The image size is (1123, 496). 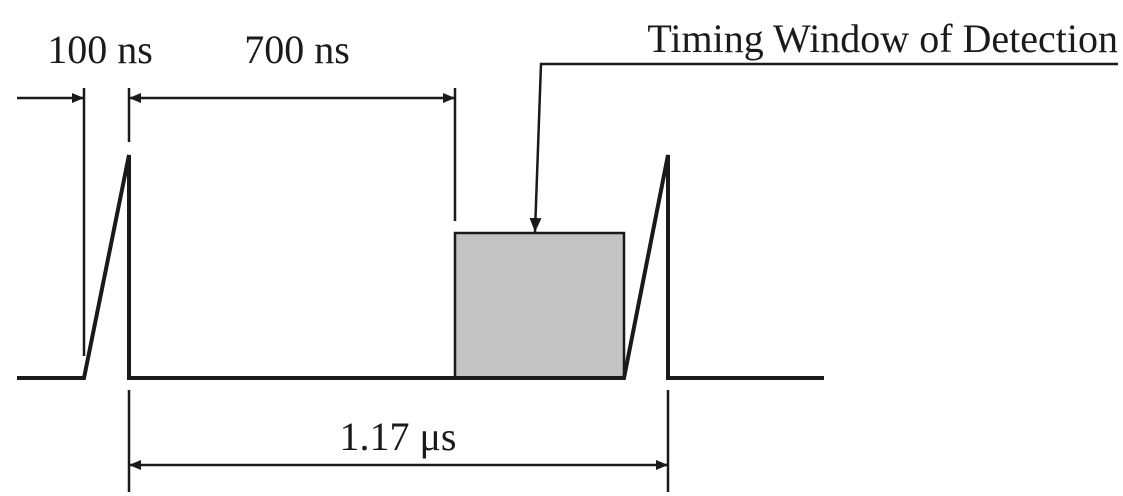 What do you see at coordinates (297, 49) in the screenshot?
I see `delay-label: 700 ns` at bounding box center [297, 49].